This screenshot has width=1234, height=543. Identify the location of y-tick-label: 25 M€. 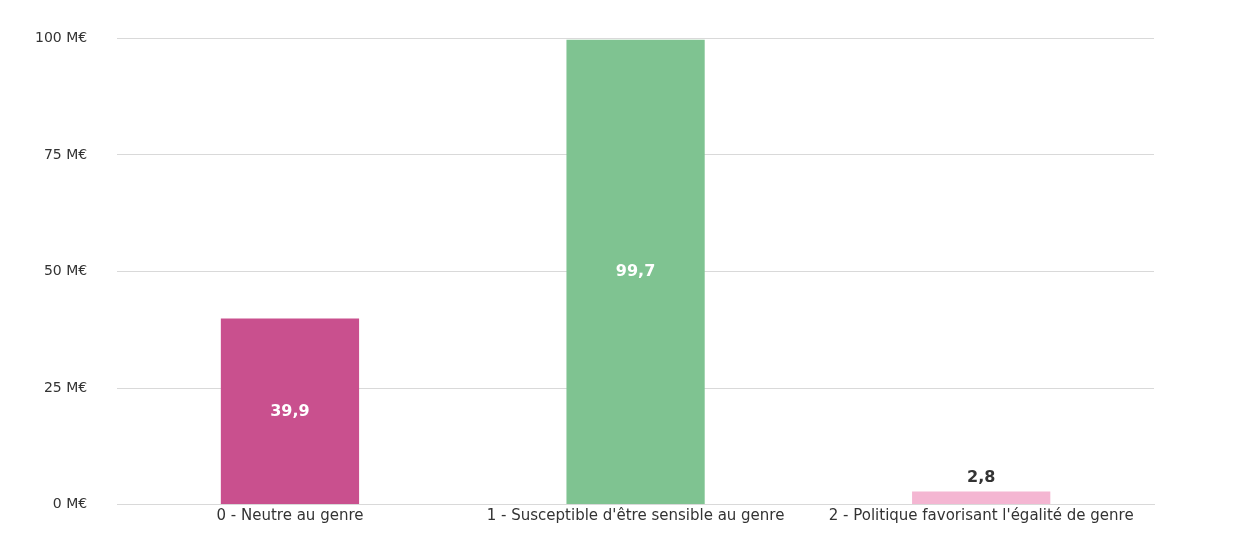
(65, 386).